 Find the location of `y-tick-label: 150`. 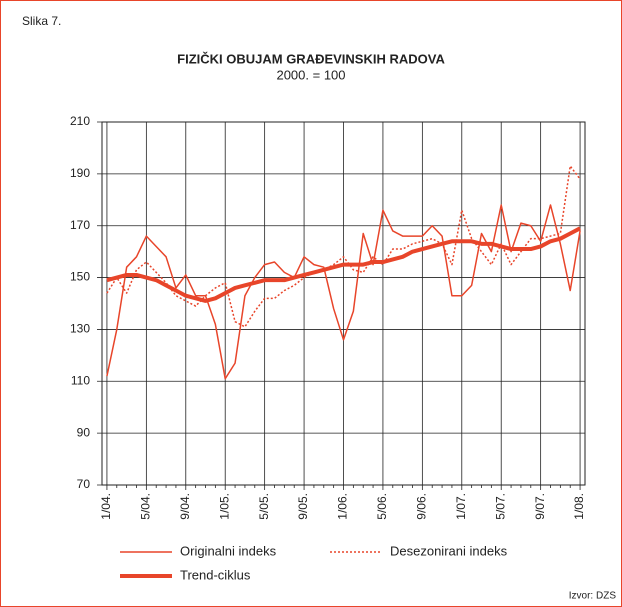

y-tick-label: 150 is located at coordinates (80, 277).